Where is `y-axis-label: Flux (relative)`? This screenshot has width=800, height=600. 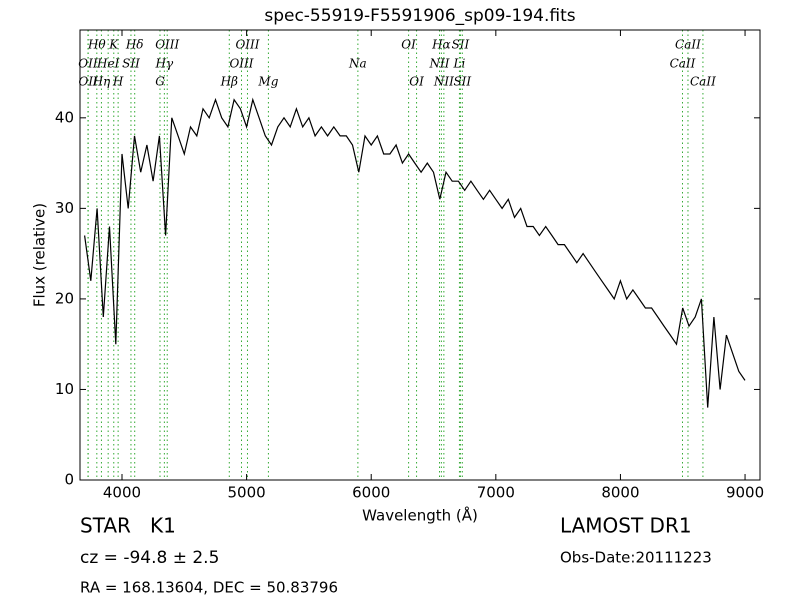
y-axis-label: Flux (relative) is located at coordinates (40, 255).